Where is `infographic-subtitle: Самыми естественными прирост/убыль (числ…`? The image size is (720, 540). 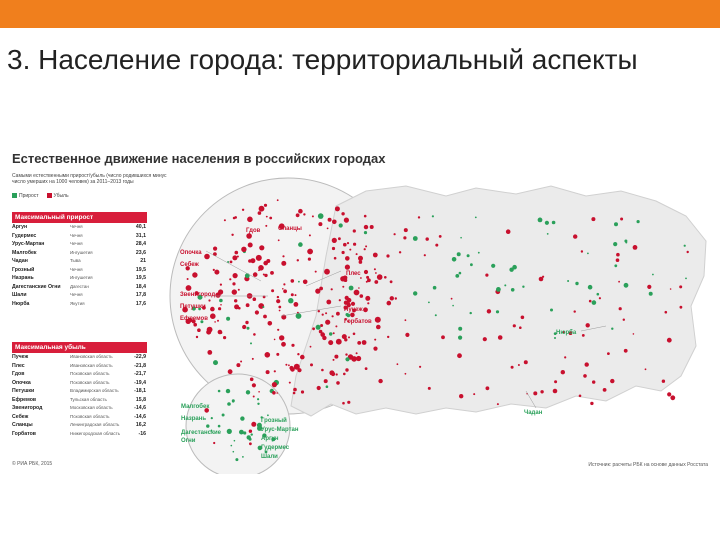 infographic-subtitle: Самыми естественными прирост/убыль (числ… is located at coordinates (89, 179).